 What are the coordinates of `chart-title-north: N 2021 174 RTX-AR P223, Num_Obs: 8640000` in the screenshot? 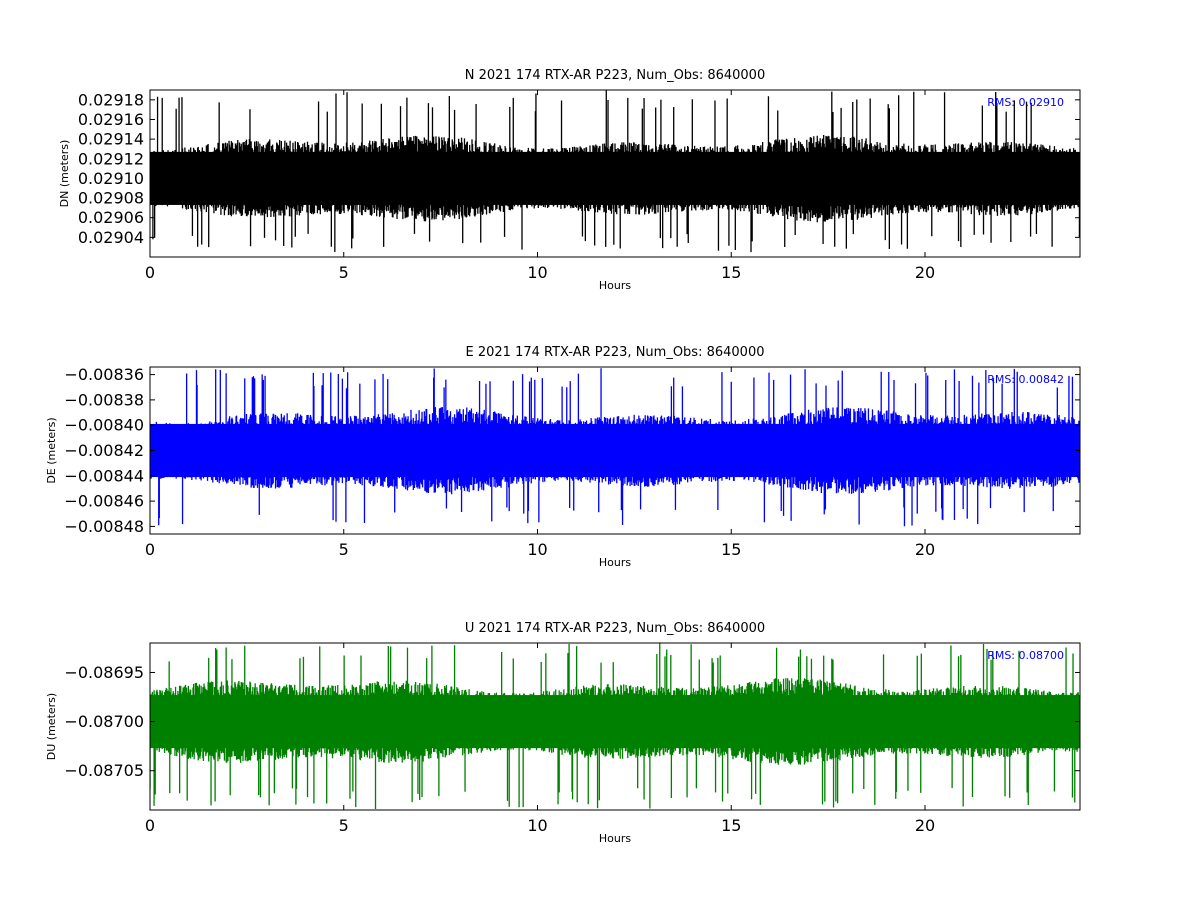 It's located at (615, 75).